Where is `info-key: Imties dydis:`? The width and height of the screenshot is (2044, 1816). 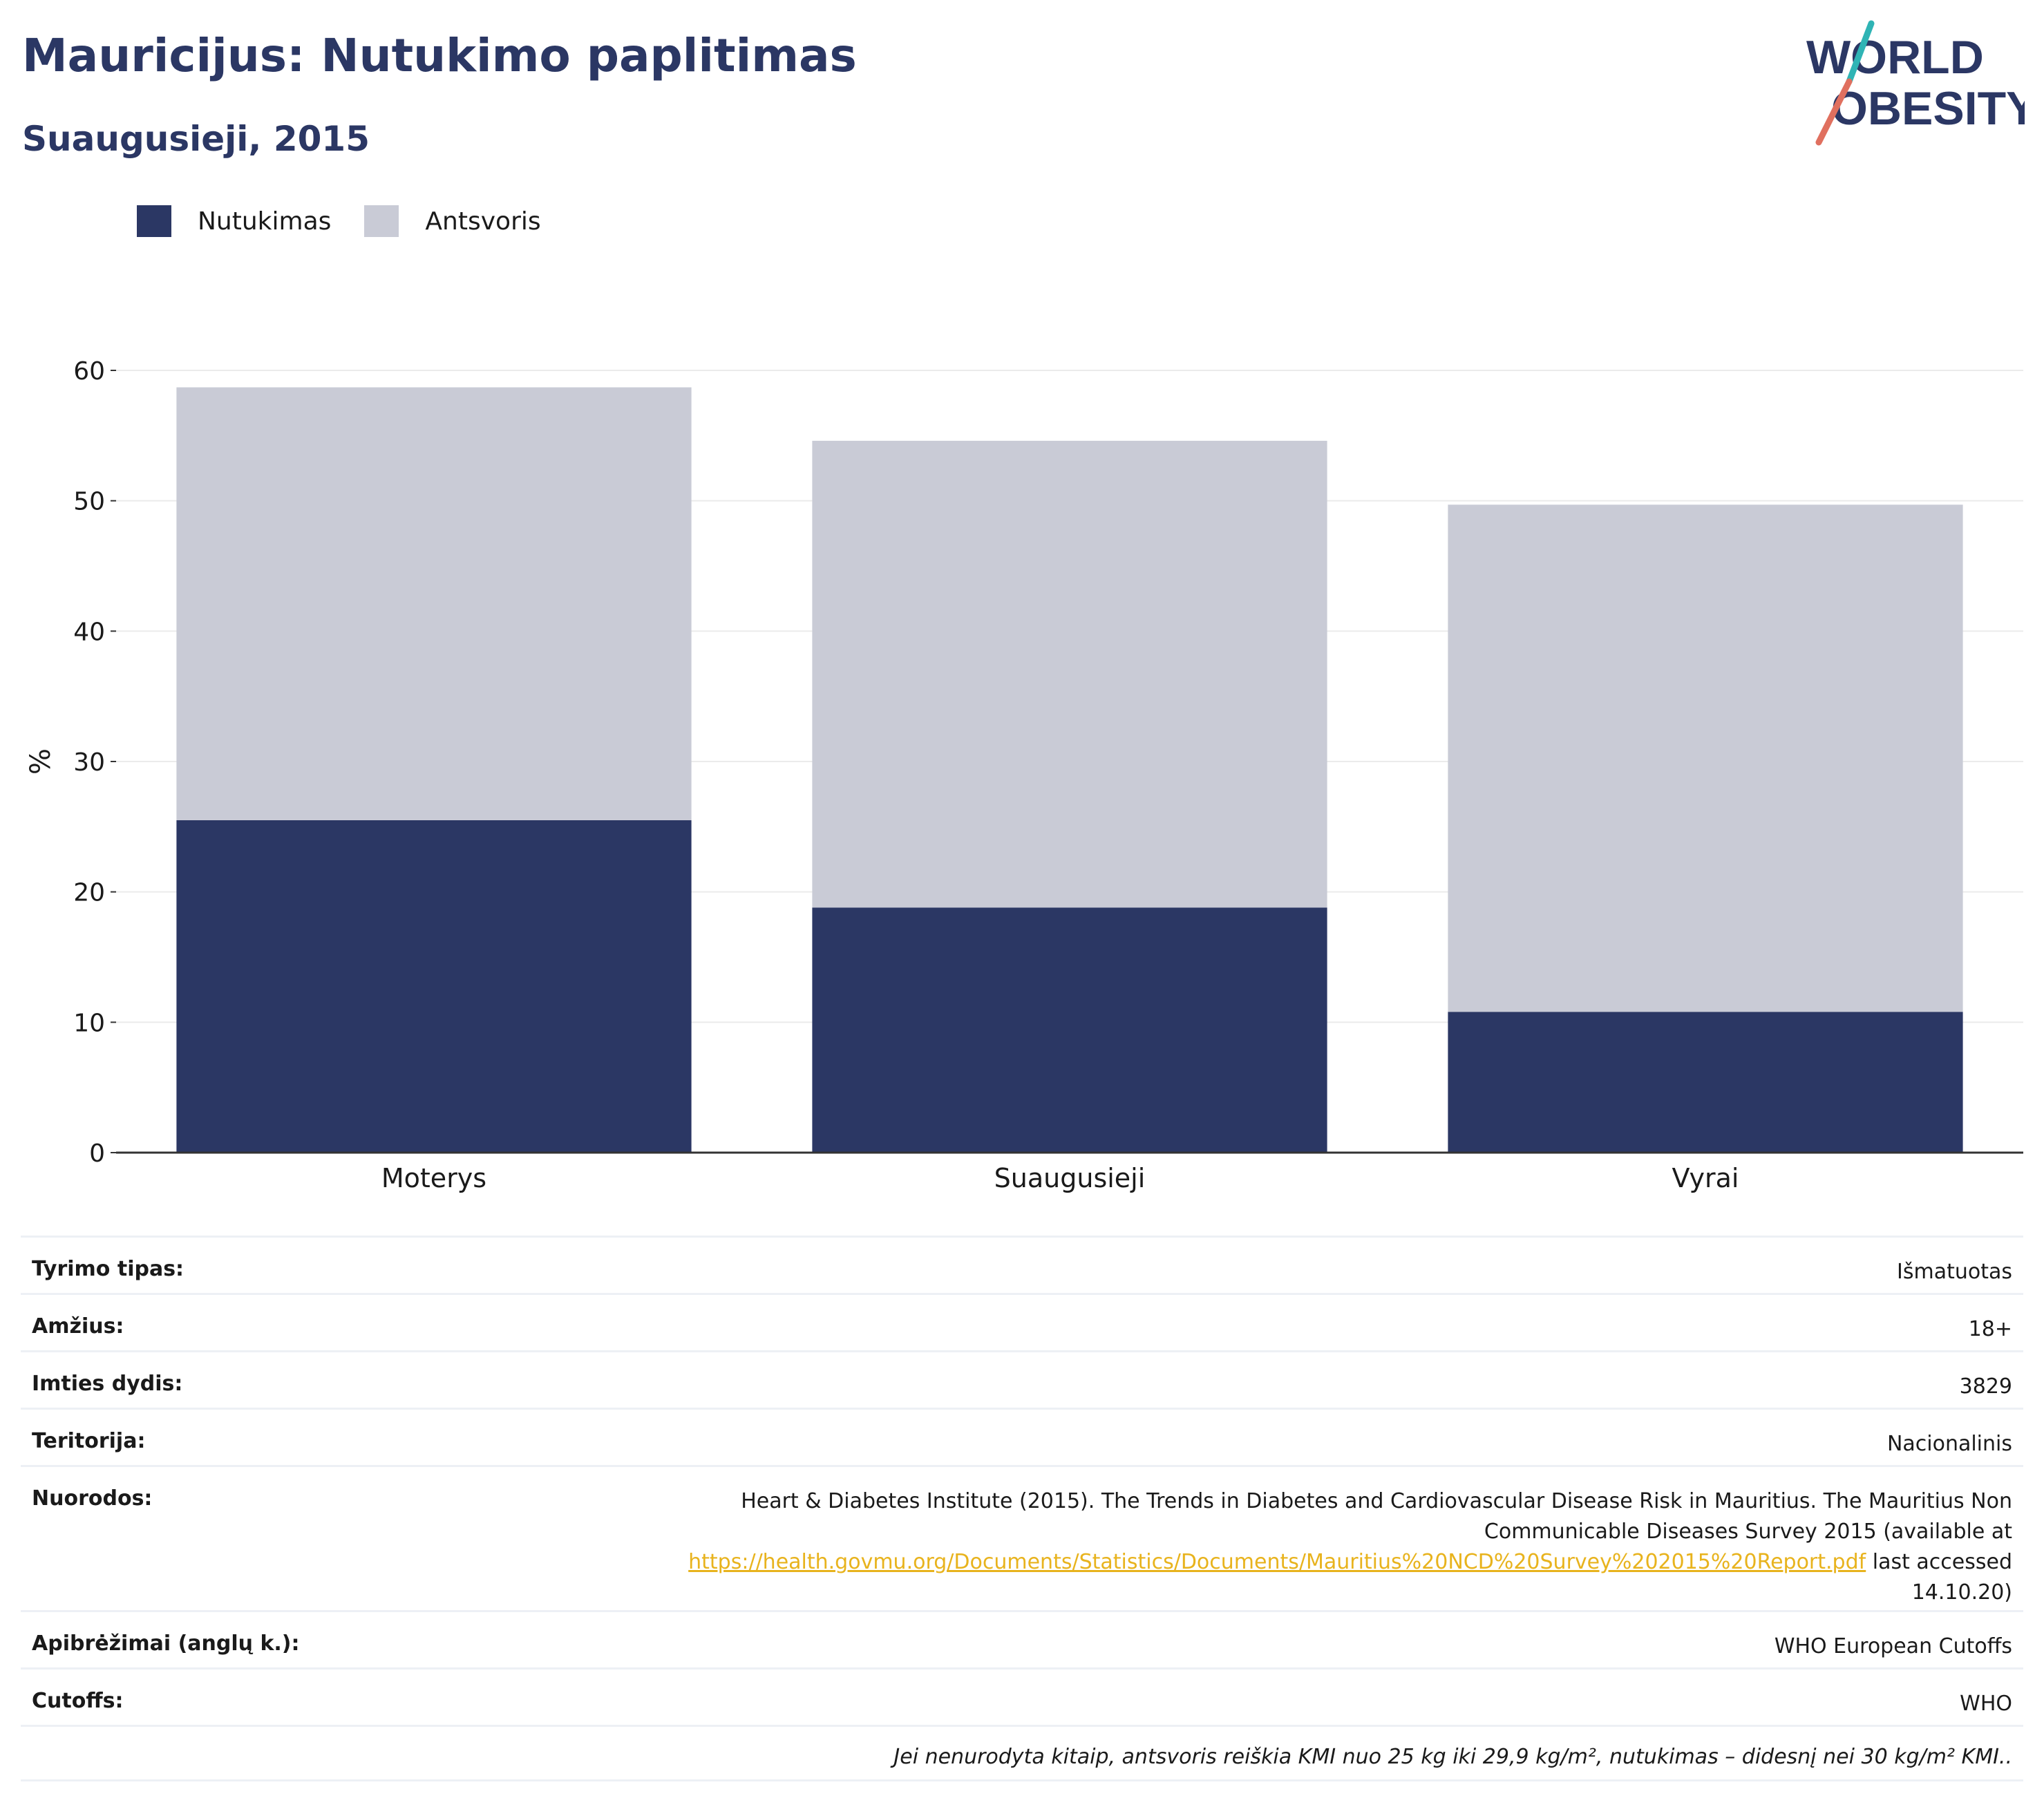
info-key: Imties dydis: is located at coordinates (107, 1384).